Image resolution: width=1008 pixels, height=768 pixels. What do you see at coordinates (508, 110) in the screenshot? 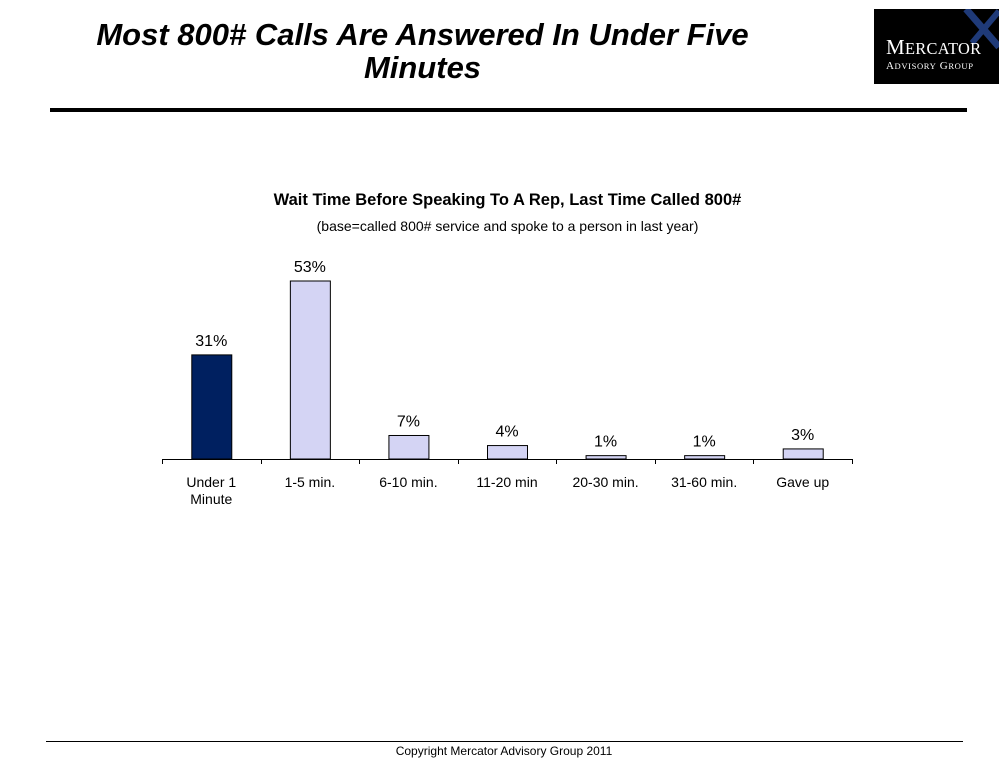
I see `title-divider` at bounding box center [508, 110].